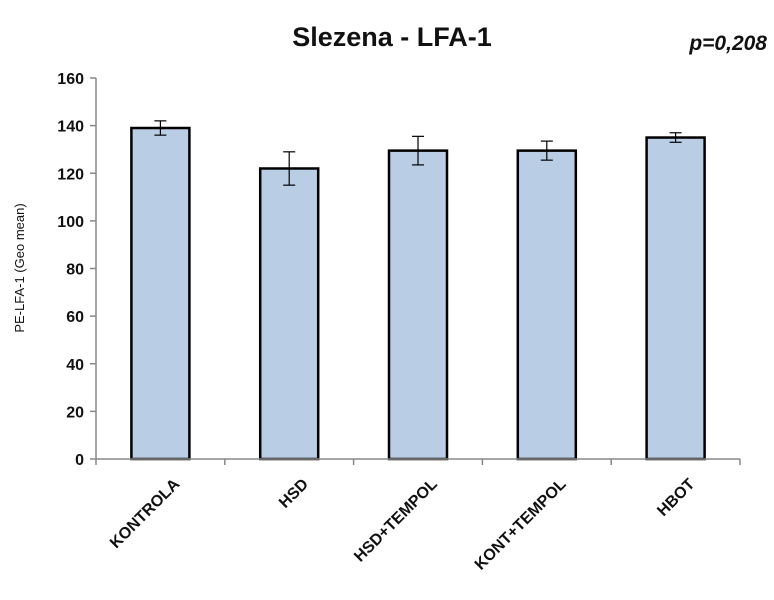  Describe the element at coordinates (75, 365) in the screenshot. I see `y-tick-label: 40` at that location.